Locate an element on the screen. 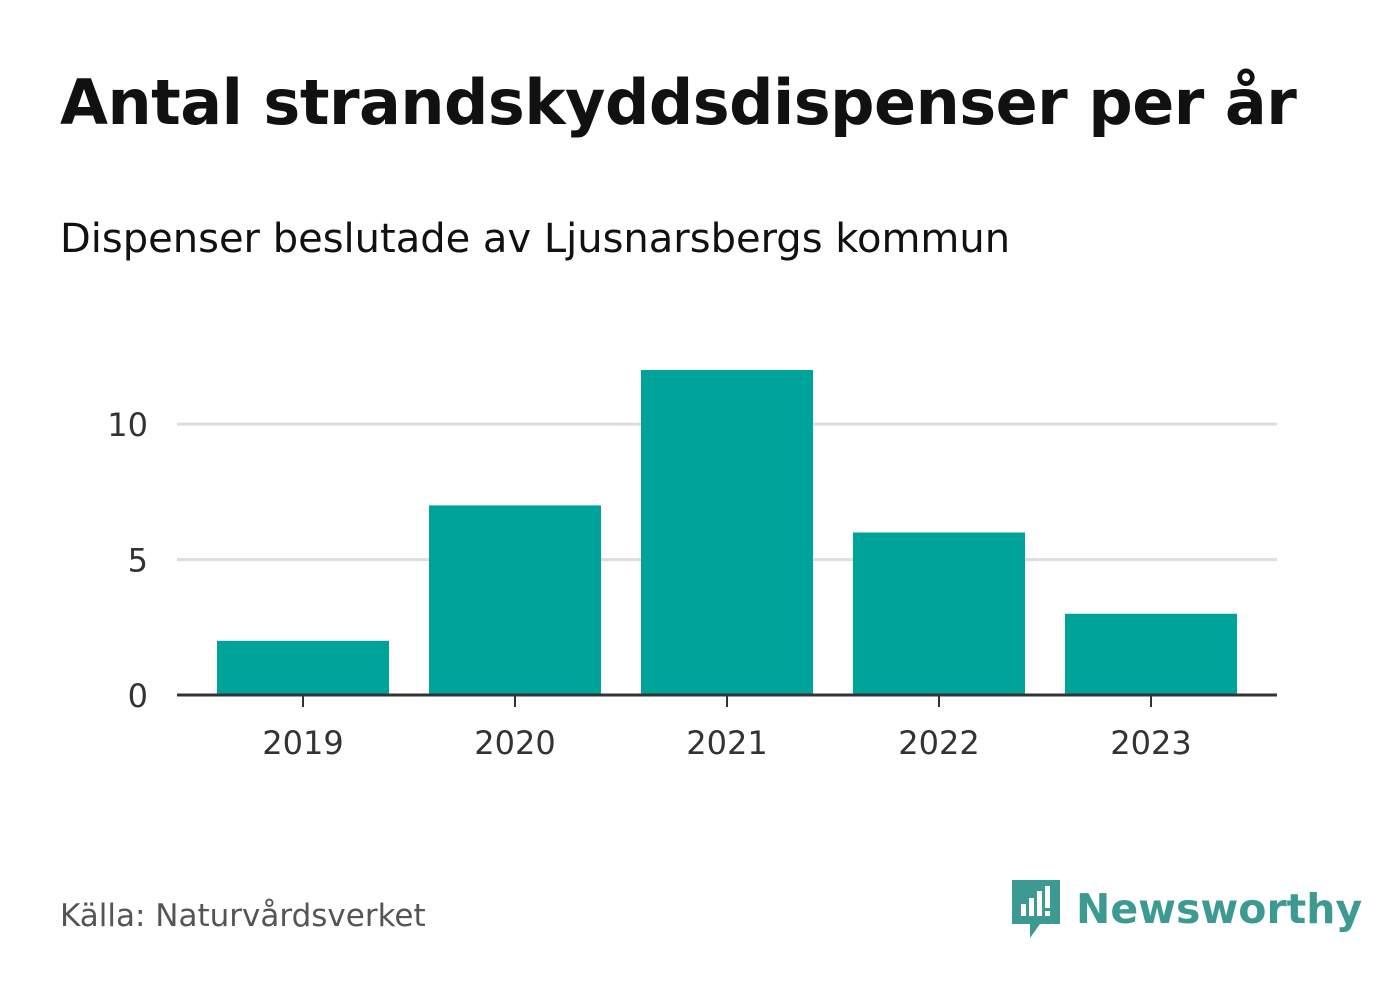 The width and height of the screenshot is (1382, 999). brand-name: Newsworthy is located at coordinates (1219, 909).